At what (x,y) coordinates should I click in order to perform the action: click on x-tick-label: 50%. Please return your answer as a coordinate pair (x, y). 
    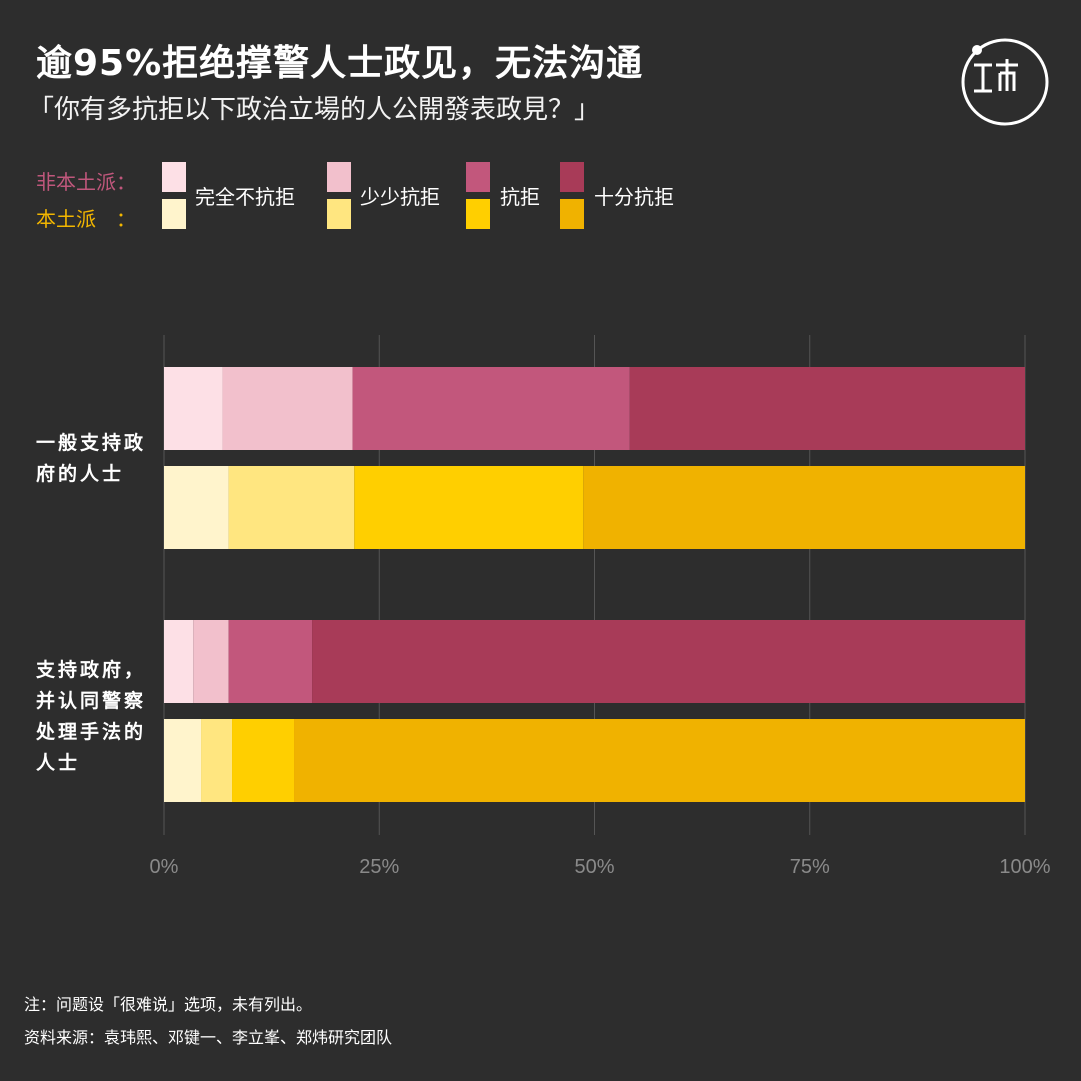
    Looking at the image, I should click on (594, 867).